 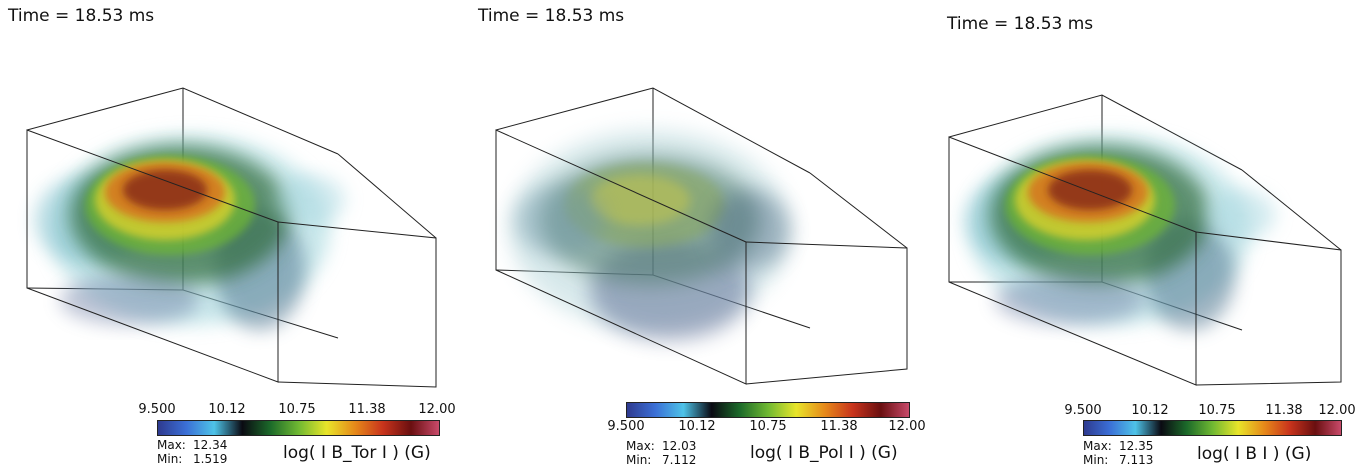 I want to click on min-value: 7.113, so click(x=1136, y=460).